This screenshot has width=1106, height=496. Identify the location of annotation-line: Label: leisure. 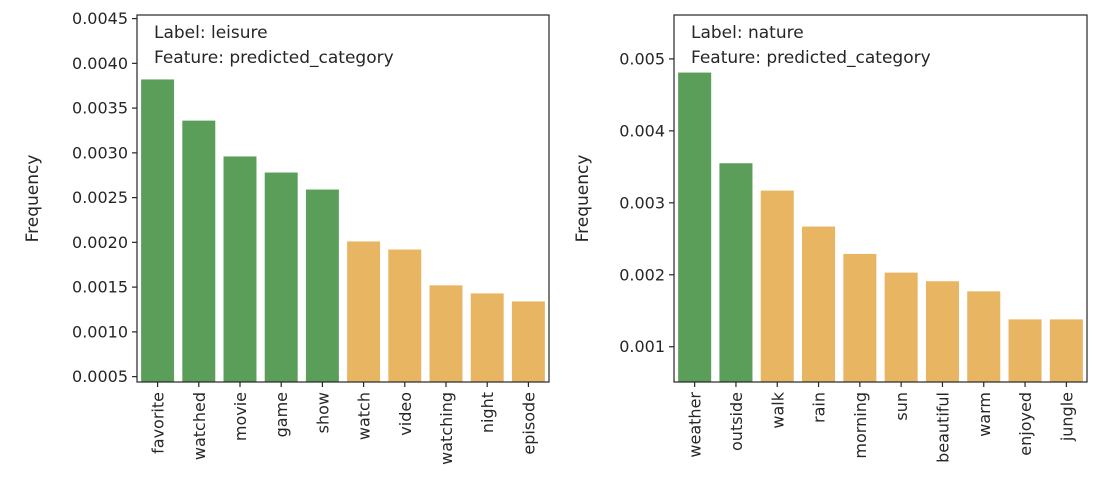
(211, 33).